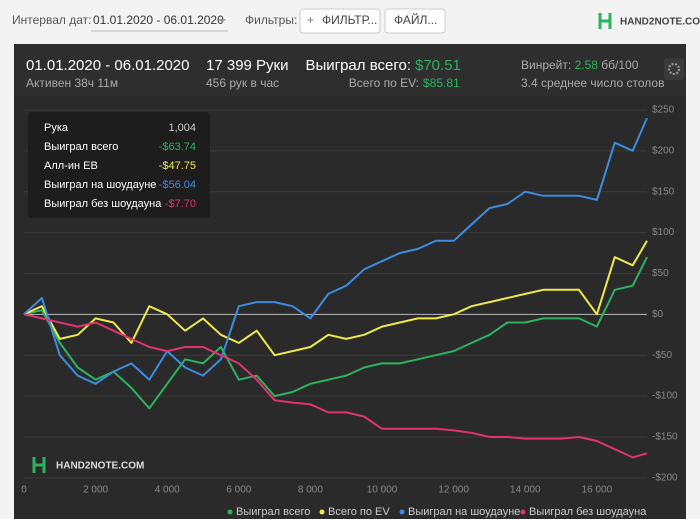 This screenshot has width=700, height=519. What do you see at coordinates (95, 490) in the screenshot?
I see `x-tick-label: 2 000` at bounding box center [95, 490].